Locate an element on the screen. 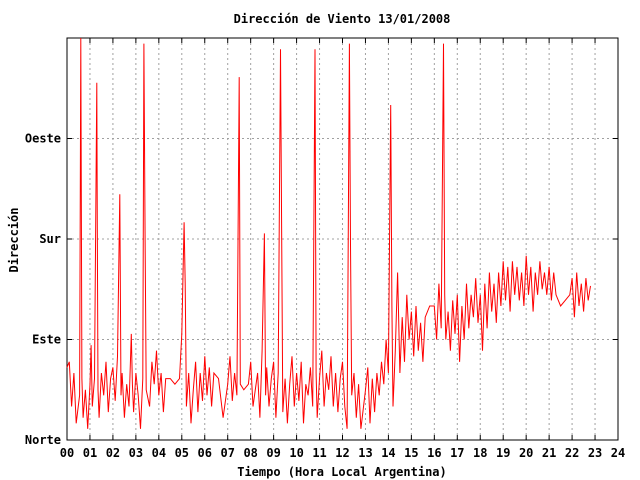 This screenshot has width=640, height=480. x-tick-label: 11 is located at coordinates (319, 453).